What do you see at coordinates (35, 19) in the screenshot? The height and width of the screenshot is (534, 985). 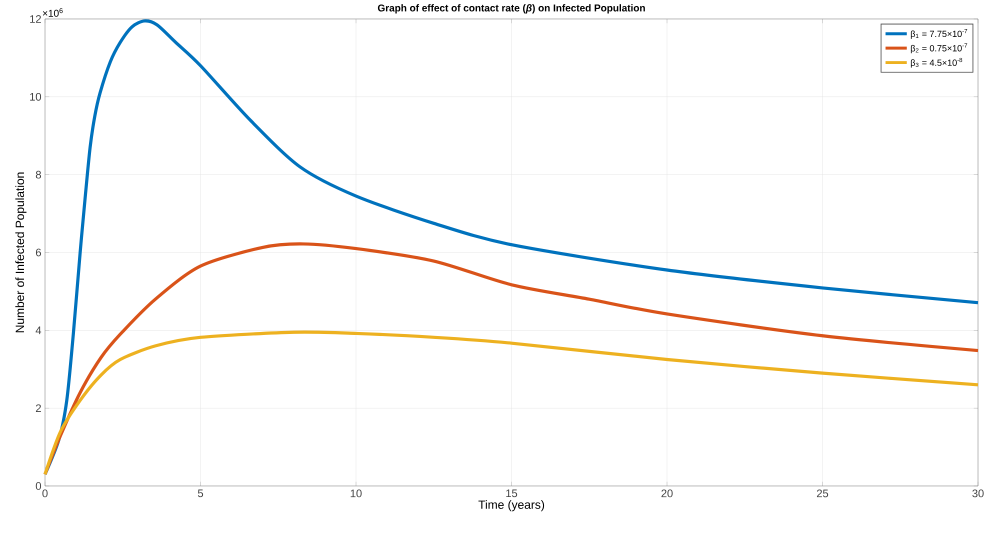 I see `y-tick-label: 12` at bounding box center [35, 19].